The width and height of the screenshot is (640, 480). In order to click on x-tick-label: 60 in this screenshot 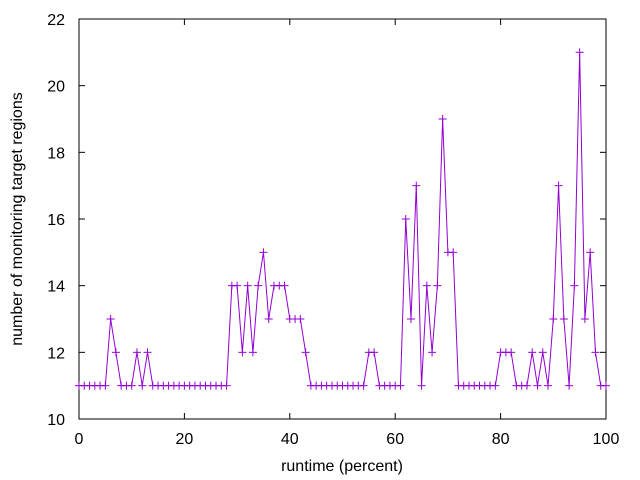, I will do `click(395, 439)`.